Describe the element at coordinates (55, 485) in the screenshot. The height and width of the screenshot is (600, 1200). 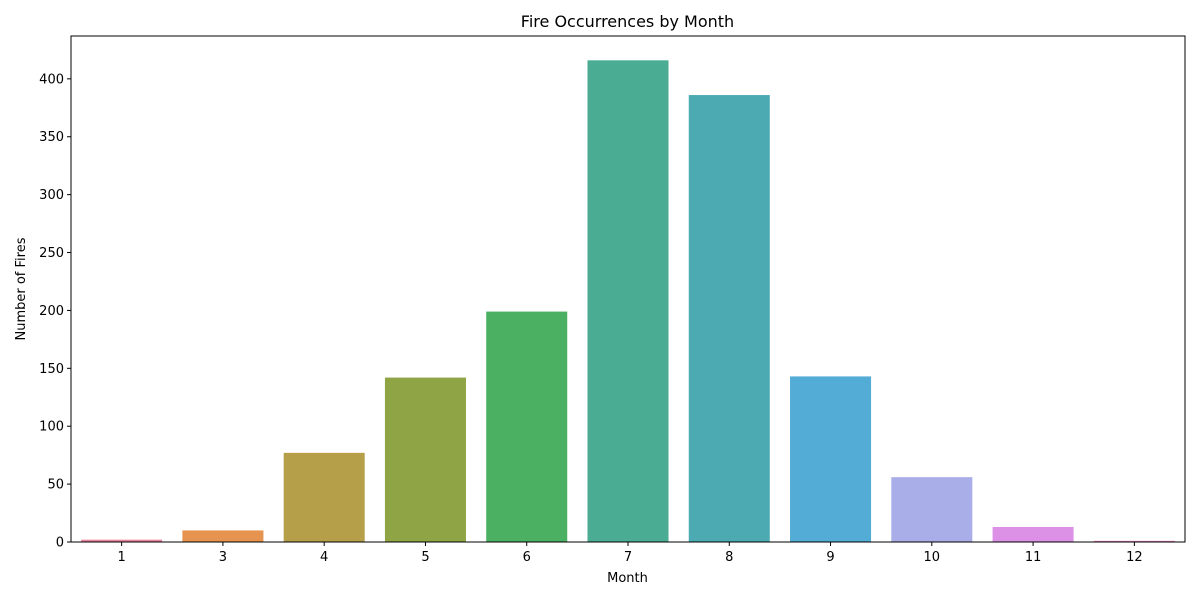
I see `y-tick-label: 50` at that location.